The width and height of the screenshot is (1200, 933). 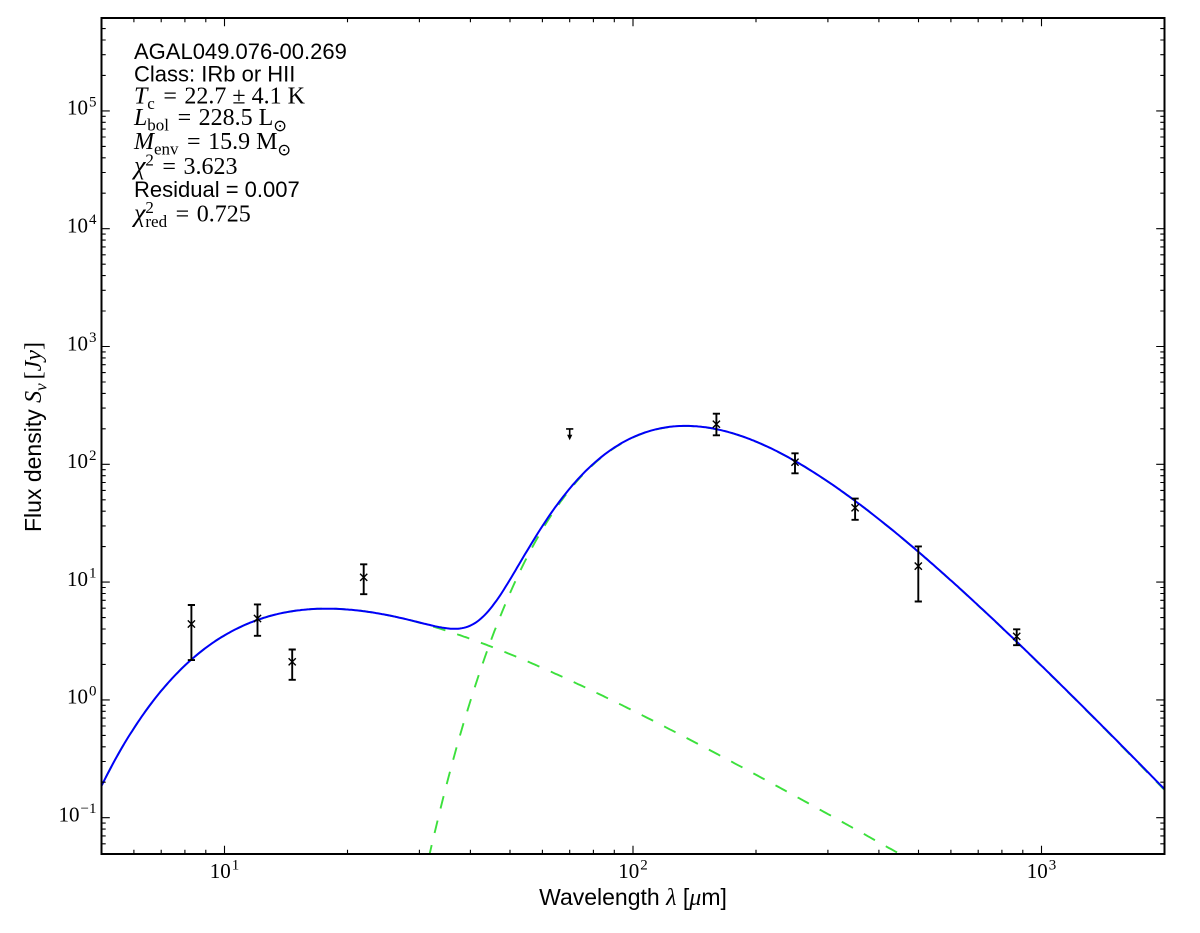 I want to click on svg-text: Residual = 0.007, so click(x=217, y=189).